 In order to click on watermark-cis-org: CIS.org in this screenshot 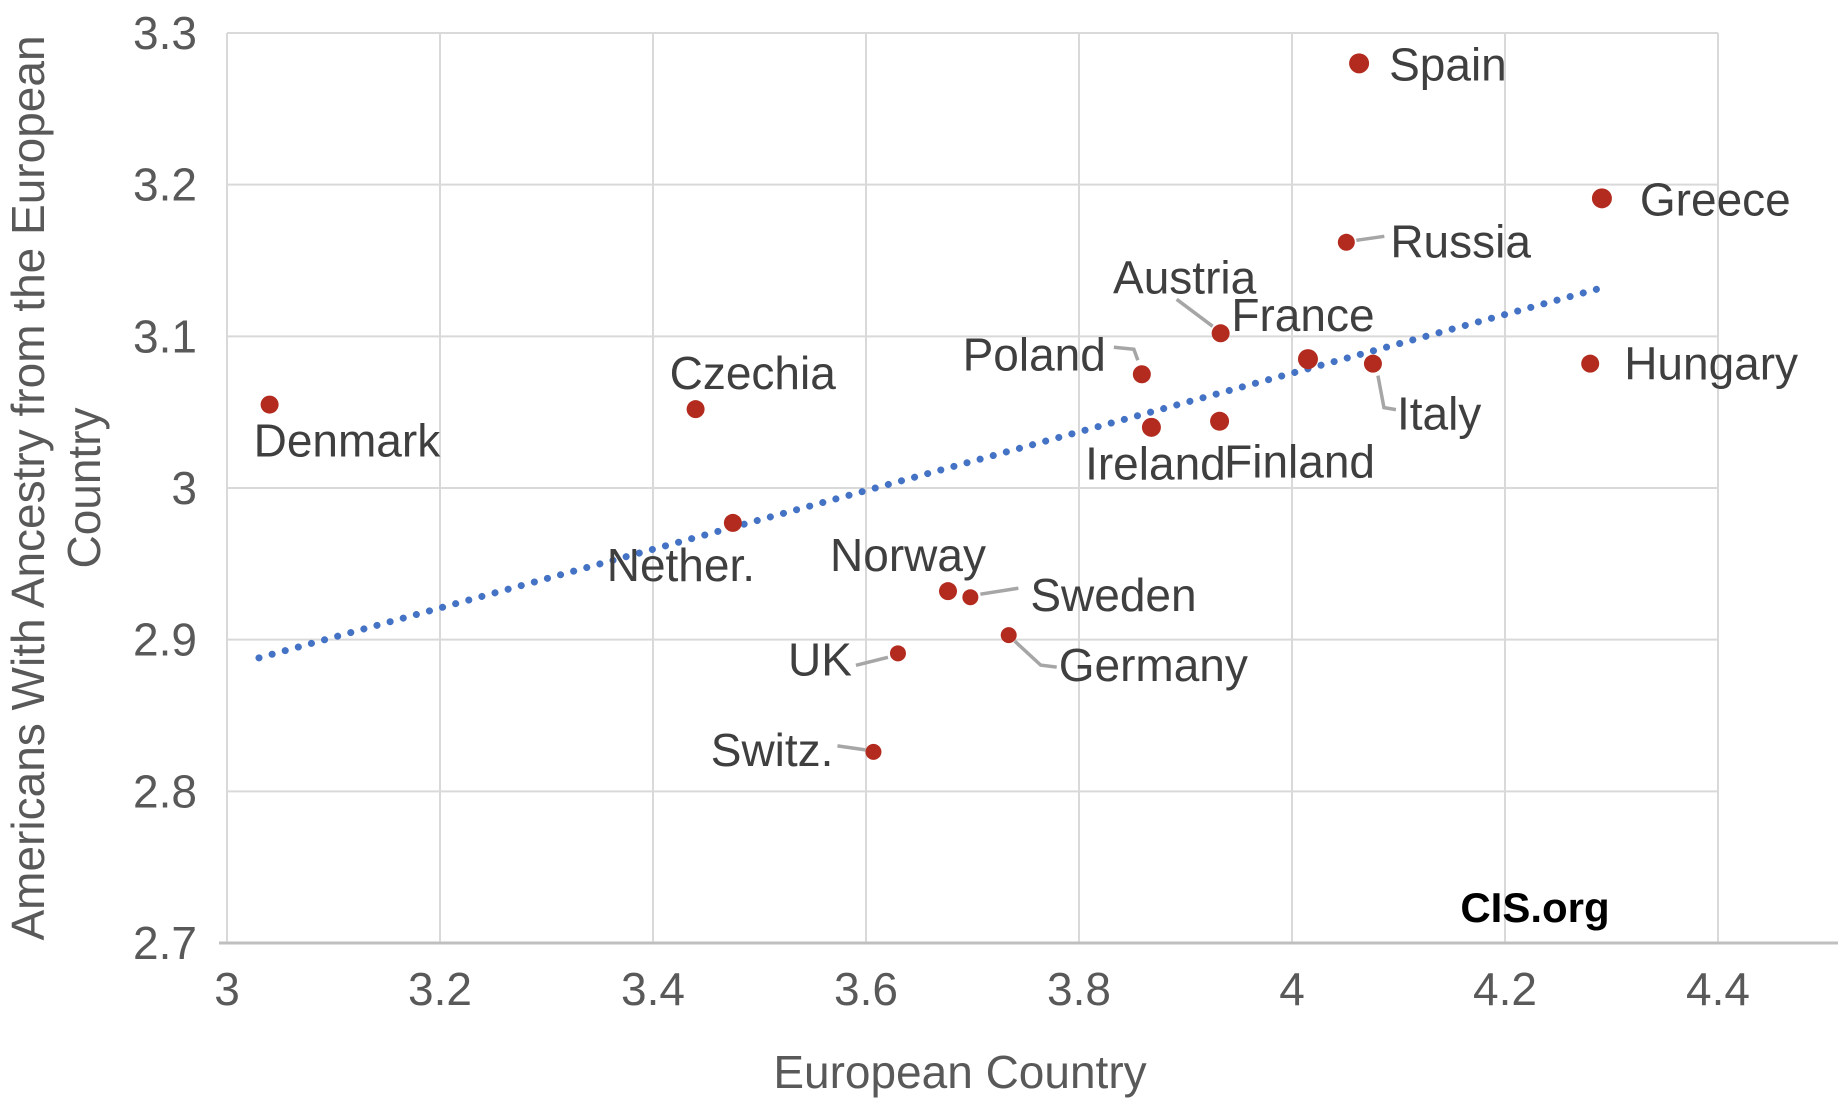, I will do `click(1534, 907)`.